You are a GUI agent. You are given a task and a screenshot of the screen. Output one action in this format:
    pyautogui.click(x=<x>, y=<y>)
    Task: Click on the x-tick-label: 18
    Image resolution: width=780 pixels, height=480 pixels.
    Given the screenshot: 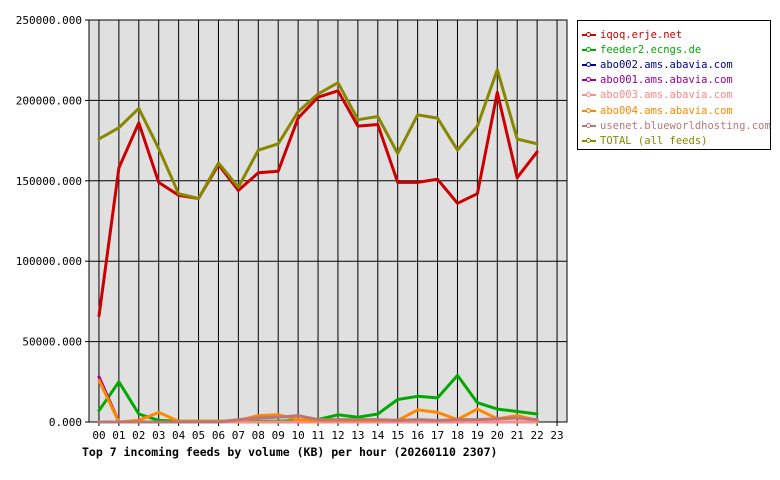 What is the action you would take?
    pyautogui.click(x=457, y=435)
    